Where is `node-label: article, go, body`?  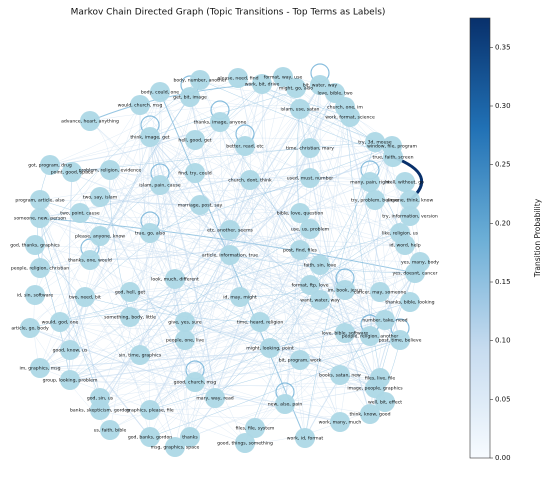
node-label: article, go, body is located at coordinates (30, 329).